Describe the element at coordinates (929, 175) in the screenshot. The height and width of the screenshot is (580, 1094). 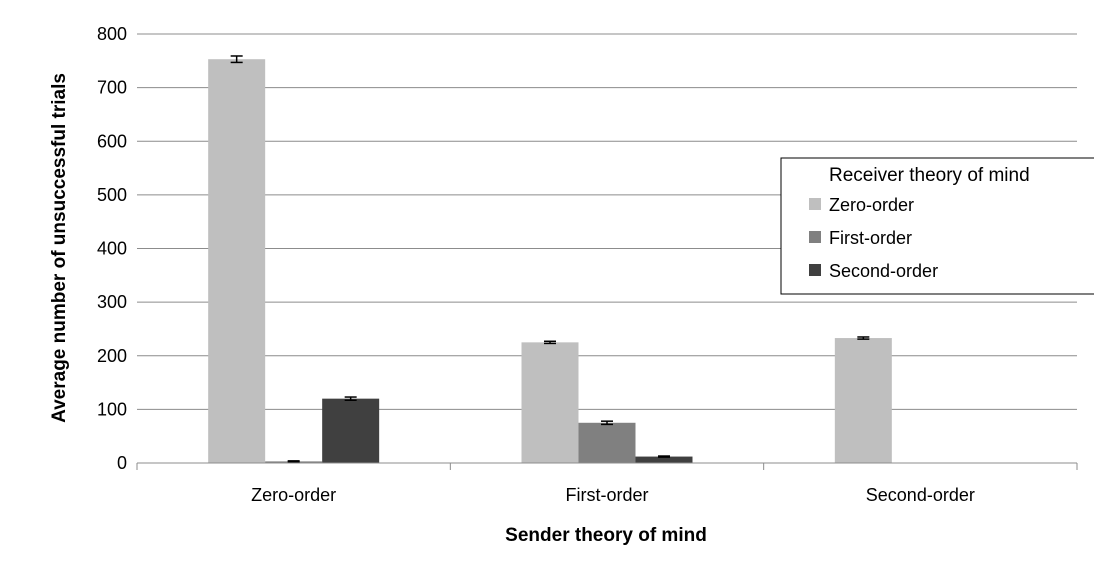
I see `legend-title: Receiver theory of mind` at that location.